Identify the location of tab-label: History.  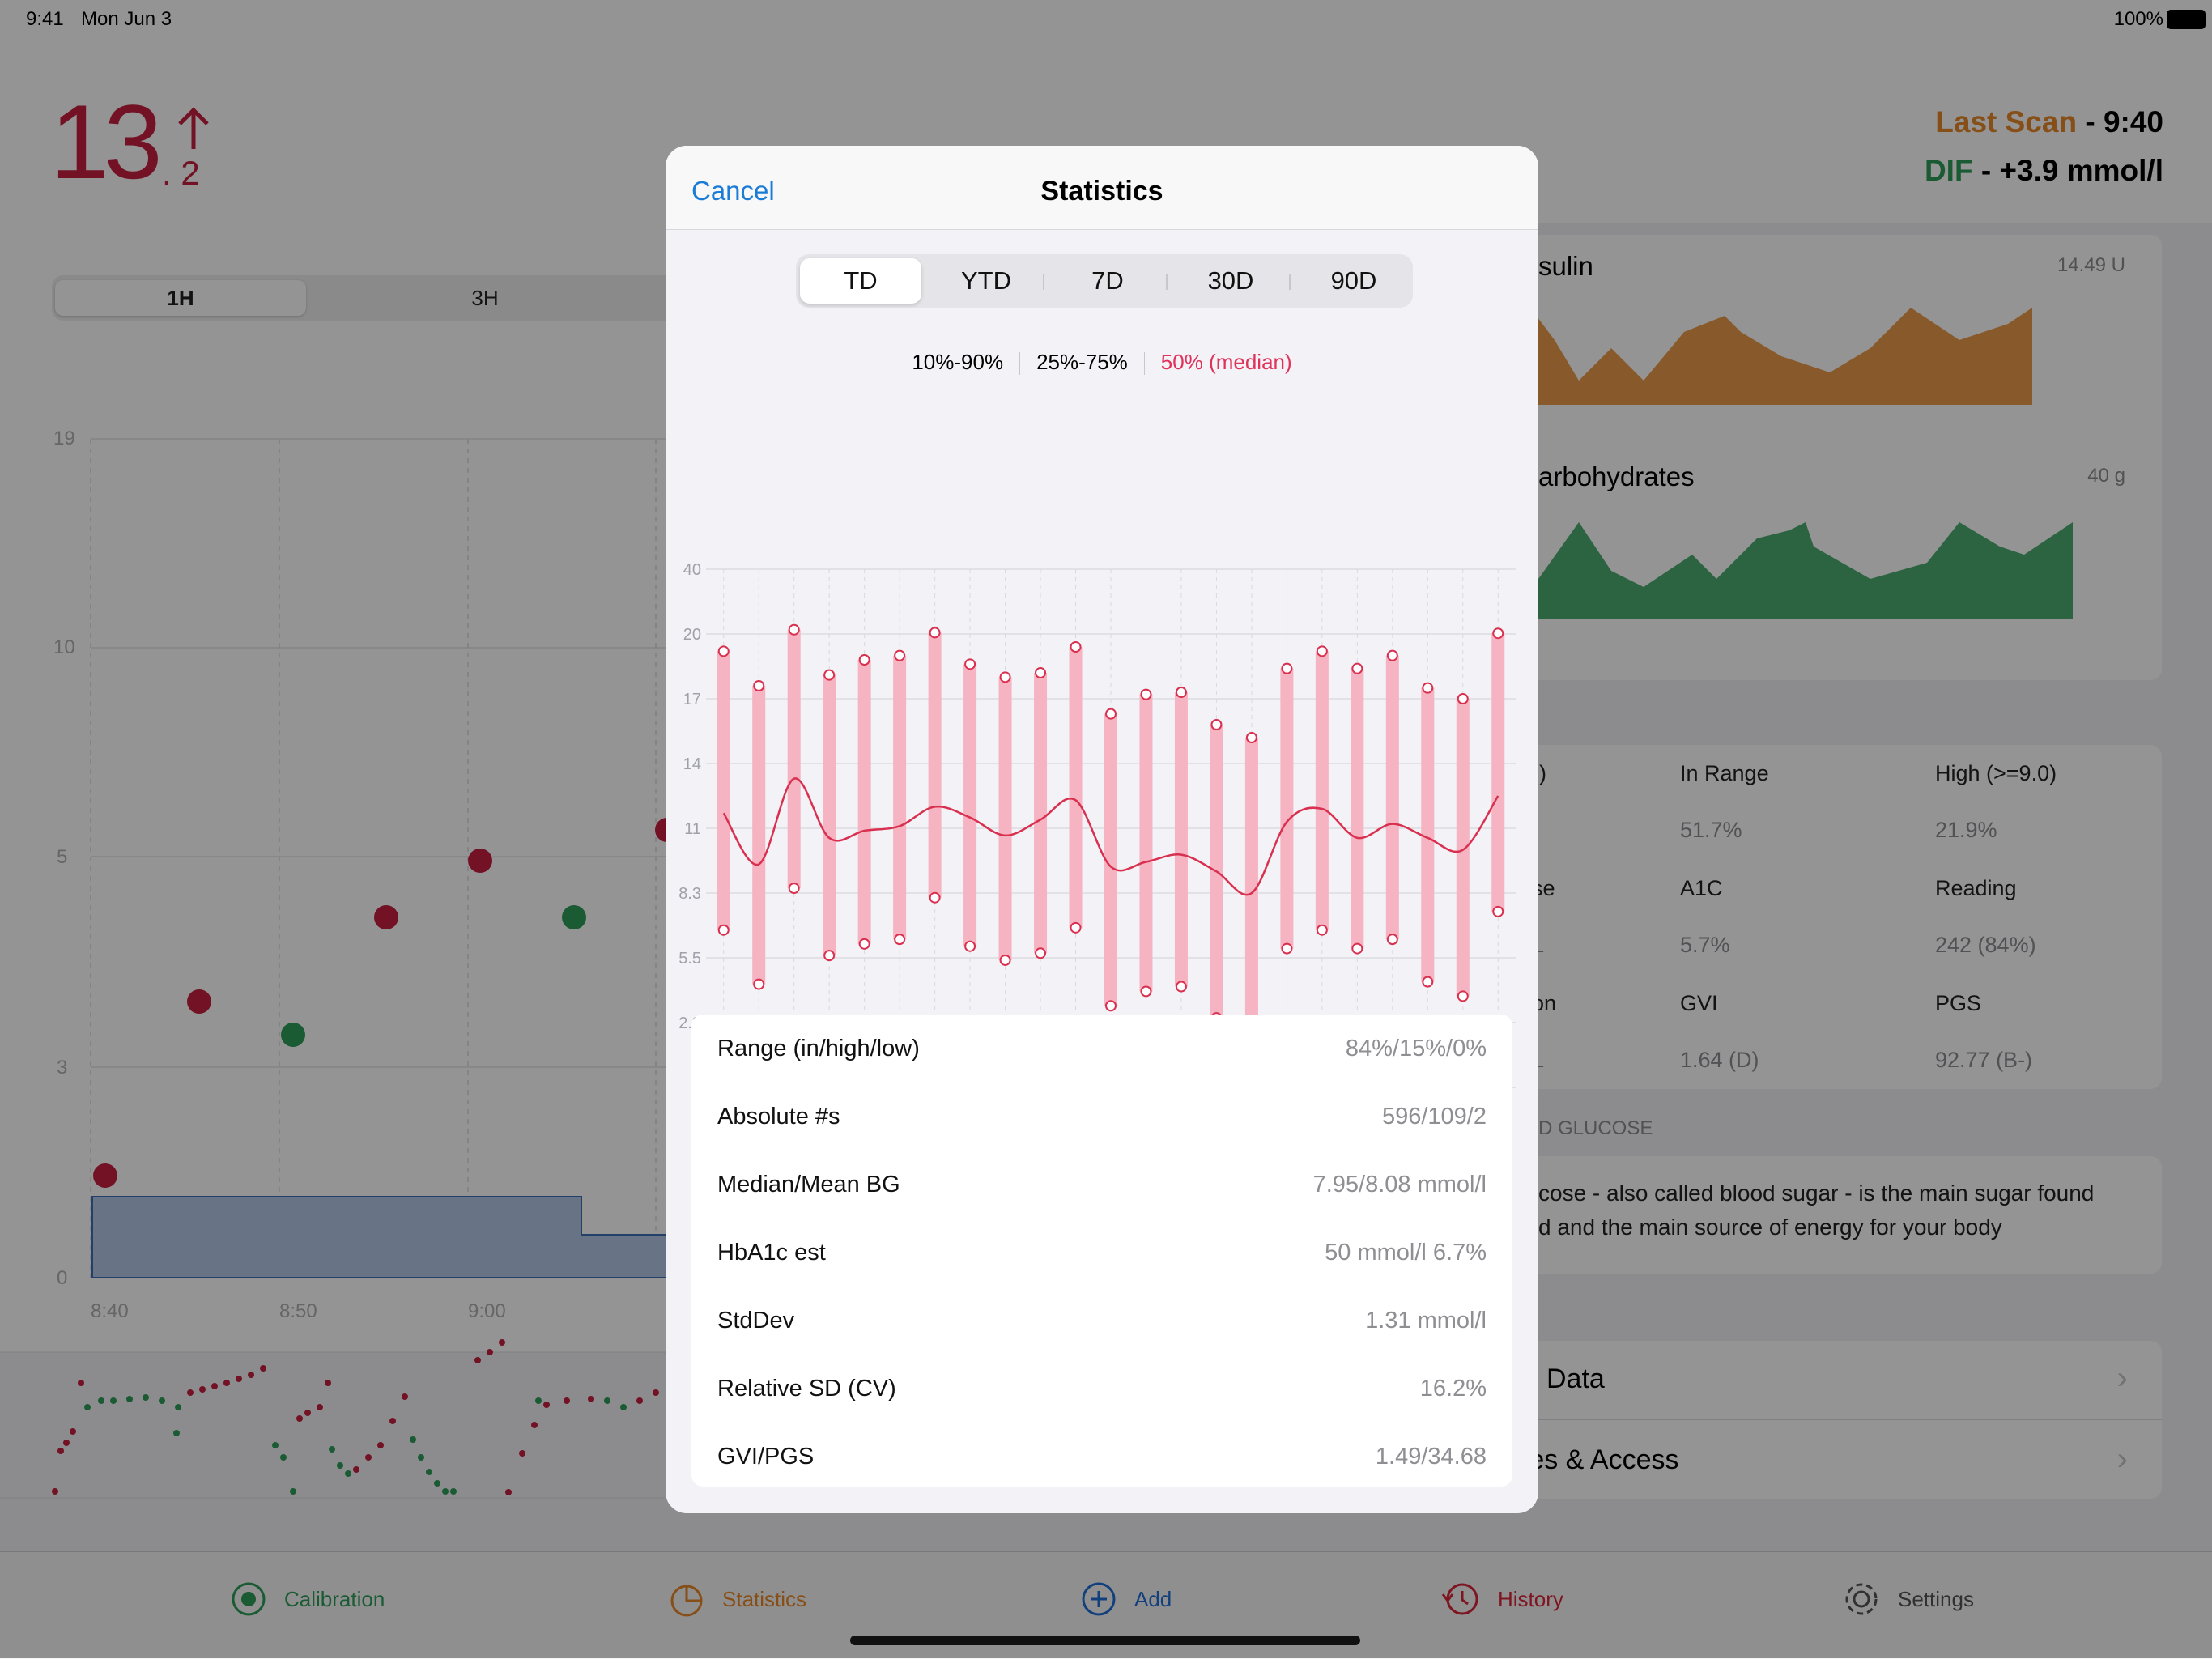
(1531, 1599).